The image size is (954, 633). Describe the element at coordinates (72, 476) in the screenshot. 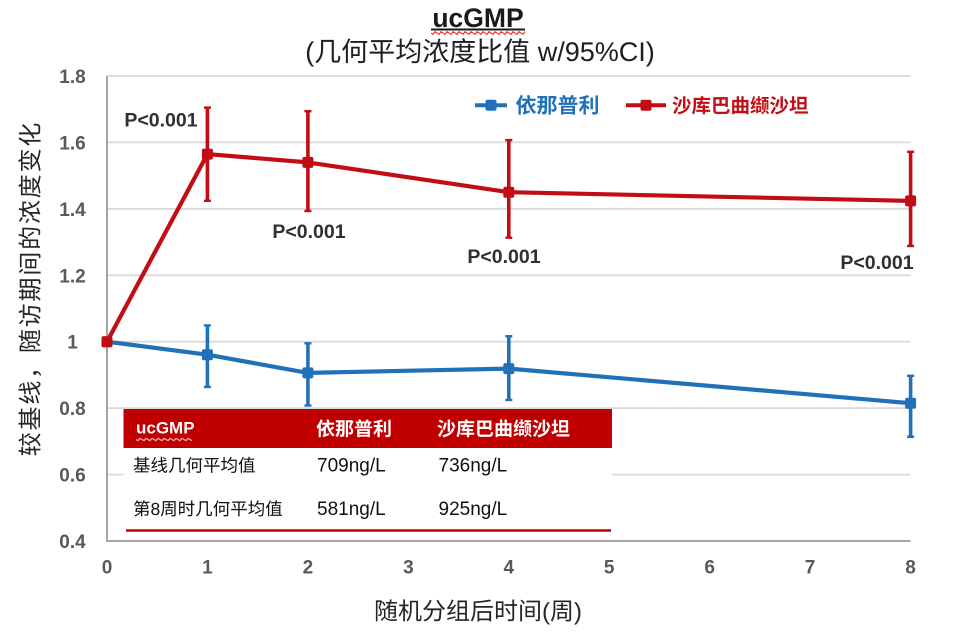

I see `svg-text: 0.6` at that location.